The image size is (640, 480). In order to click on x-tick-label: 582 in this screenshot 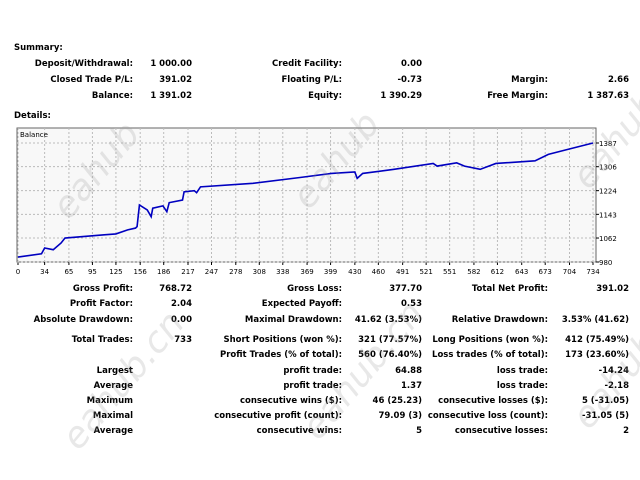, I will do `click(473, 272)`.